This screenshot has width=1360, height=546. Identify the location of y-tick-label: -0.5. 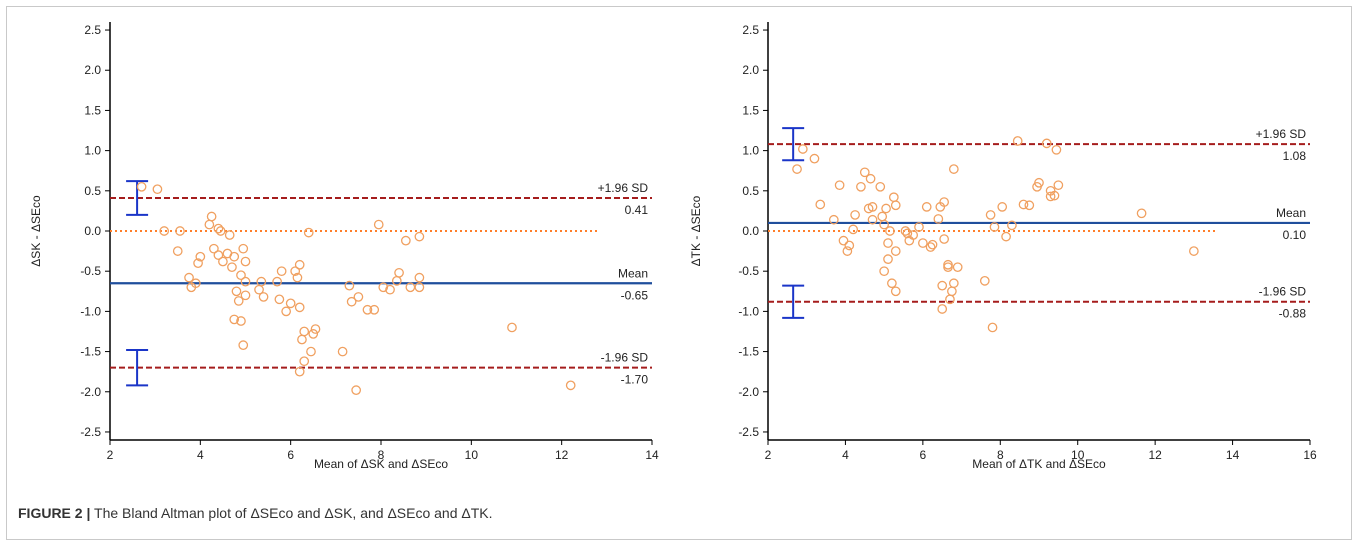
(748, 271).